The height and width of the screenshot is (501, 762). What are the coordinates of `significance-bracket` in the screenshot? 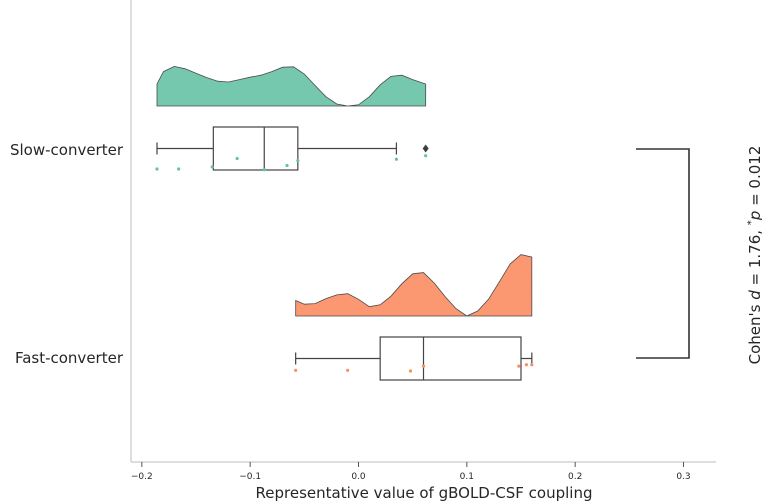 It's located at (663, 253).